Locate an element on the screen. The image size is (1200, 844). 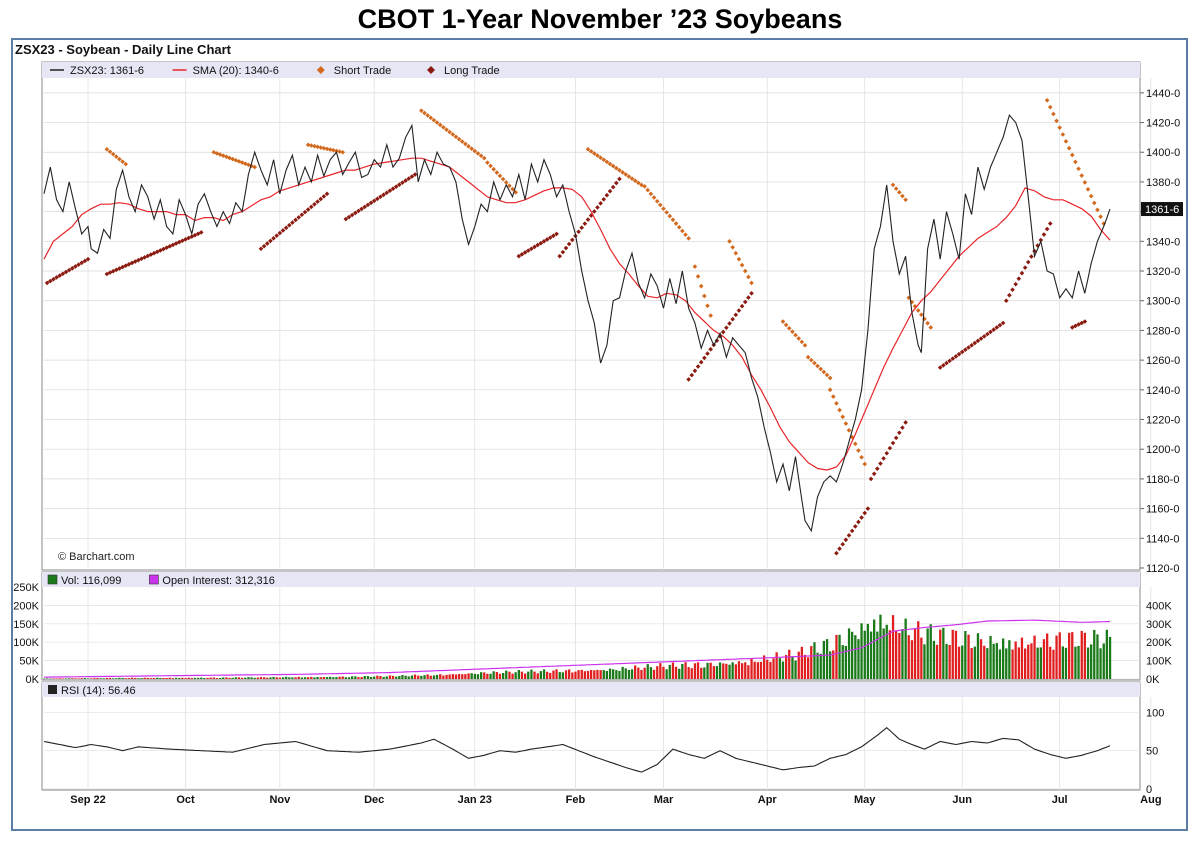
price-legend-bar is located at coordinates (591, 70).